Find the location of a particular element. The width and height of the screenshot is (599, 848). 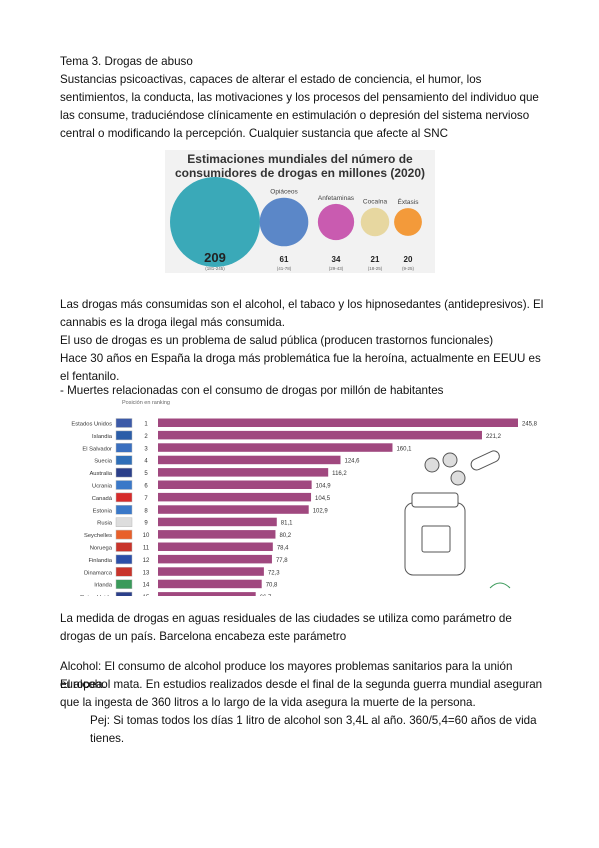

rank: 11 is located at coordinates (146, 549).